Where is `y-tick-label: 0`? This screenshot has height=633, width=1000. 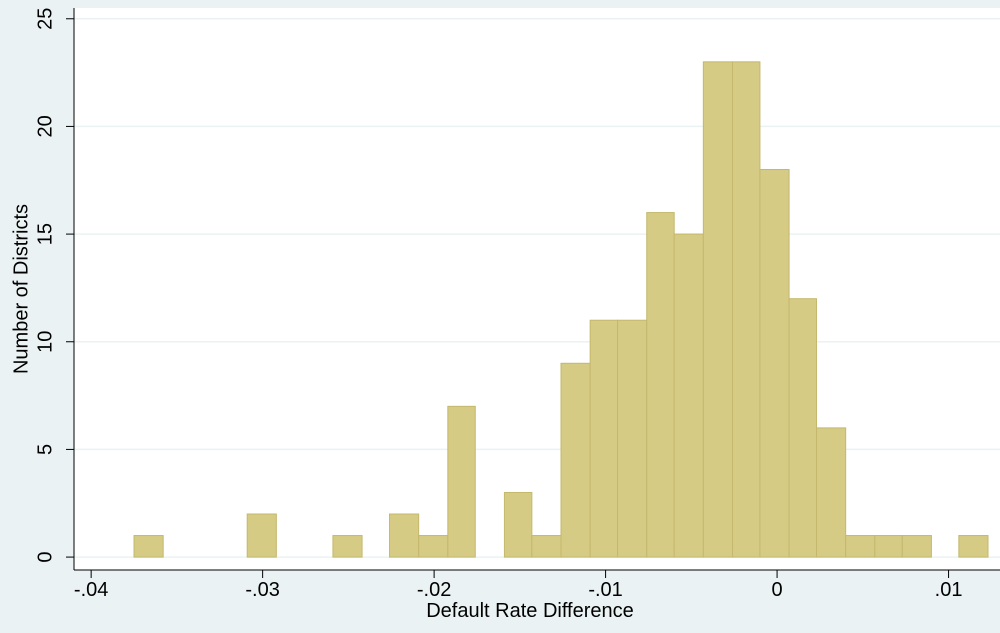
y-tick-label: 0 is located at coordinates (45, 557).